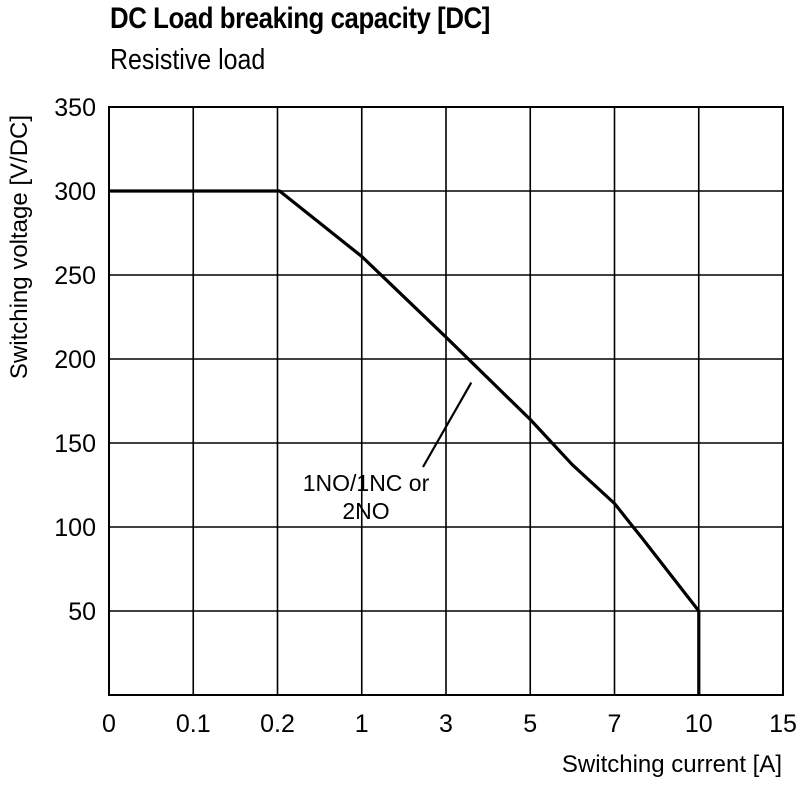 This screenshot has width=800, height=799. What do you see at coordinates (188, 60) in the screenshot?
I see `chart-subtitle: Resistive load` at bounding box center [188, 60].